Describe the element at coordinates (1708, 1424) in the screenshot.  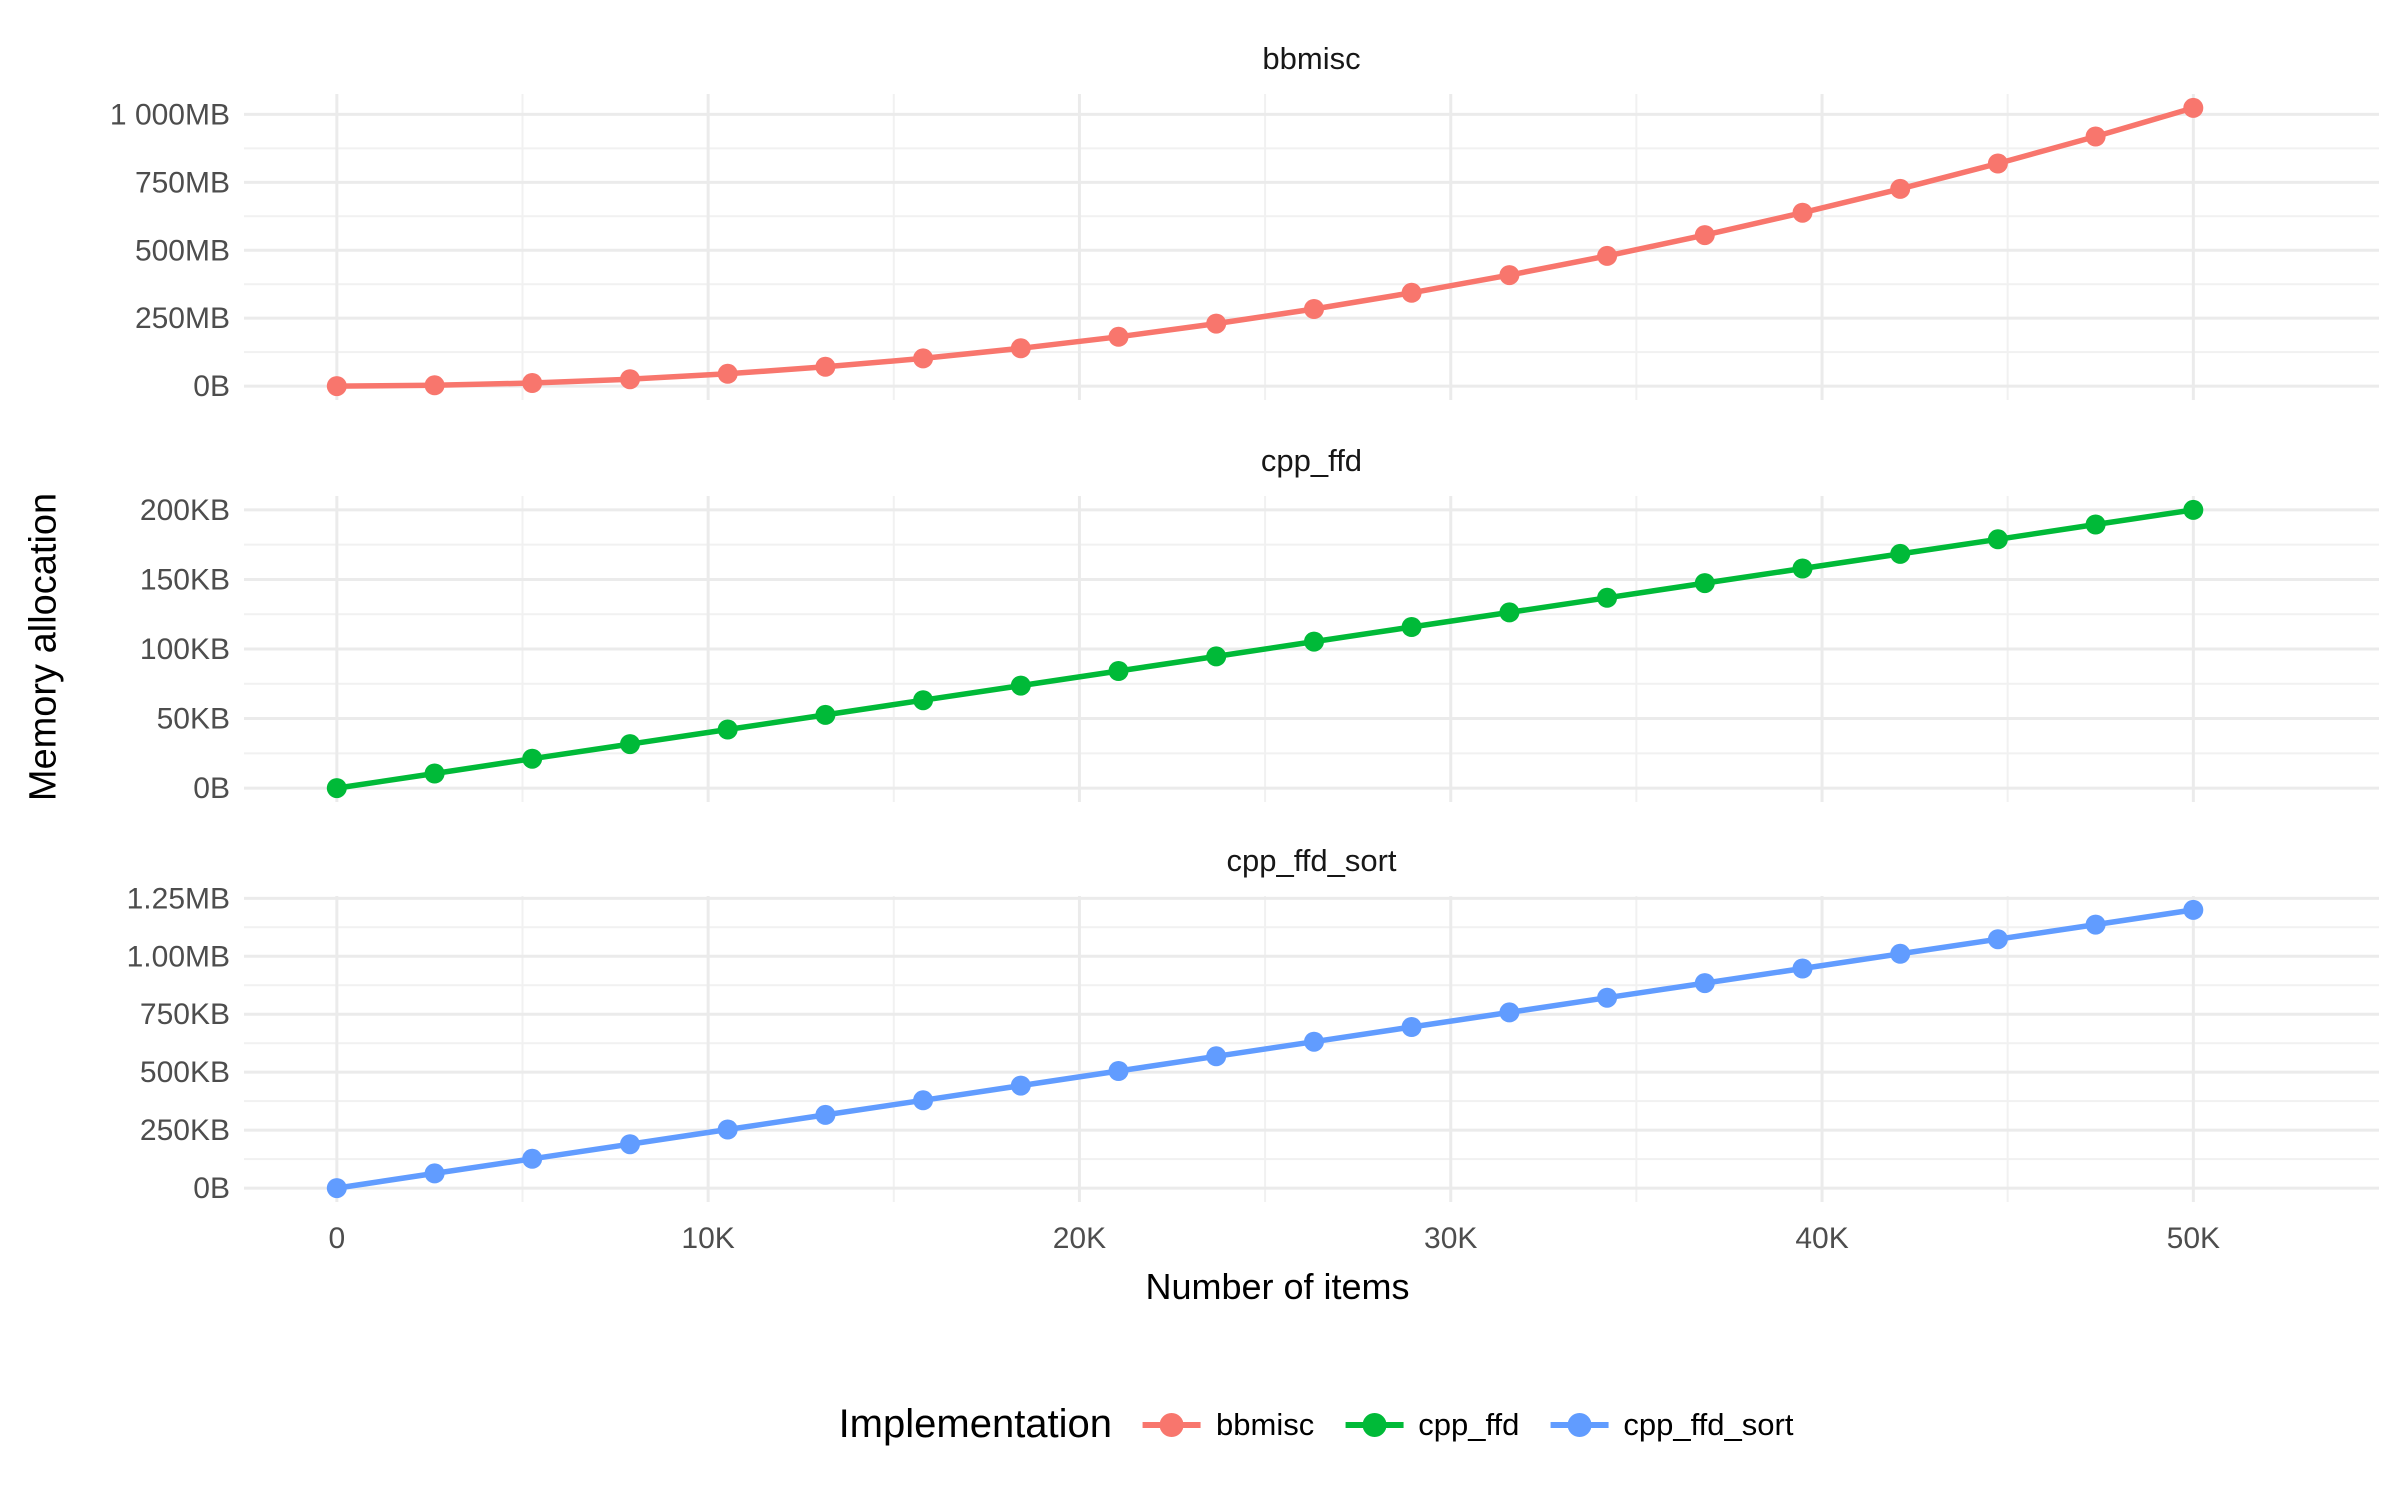
I see `legend-label: cpp_ffd_sort` at that location.